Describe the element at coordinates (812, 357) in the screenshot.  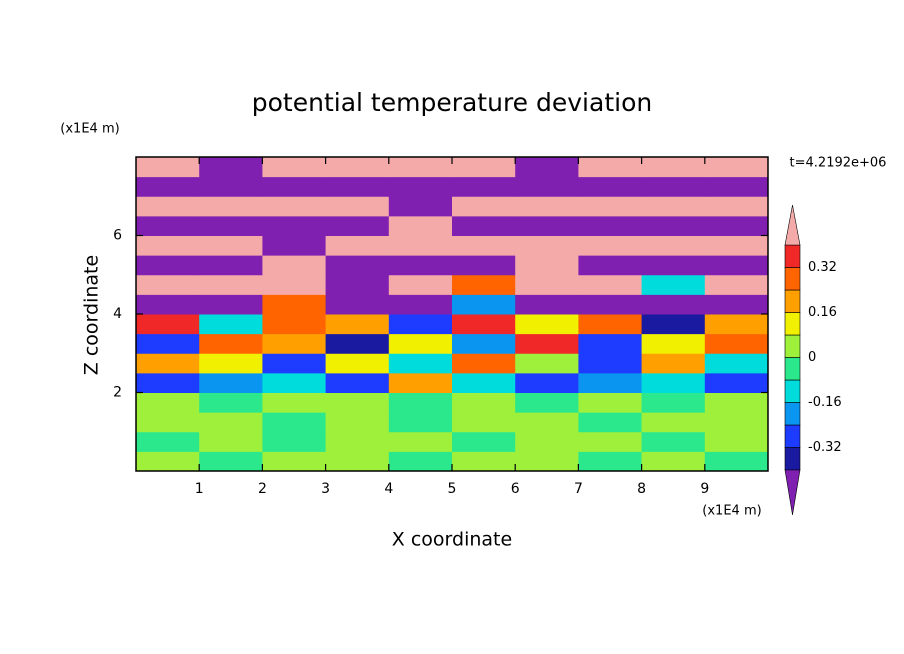
I see `colorbar-tick-label: 0` at that location.